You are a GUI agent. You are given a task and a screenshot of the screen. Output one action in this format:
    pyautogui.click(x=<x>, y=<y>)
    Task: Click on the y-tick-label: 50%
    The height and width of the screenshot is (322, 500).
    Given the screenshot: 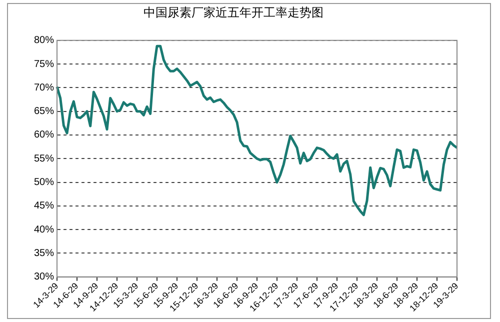 What is the action you would take?
    pyautogui.click(x=44, y=182)
    